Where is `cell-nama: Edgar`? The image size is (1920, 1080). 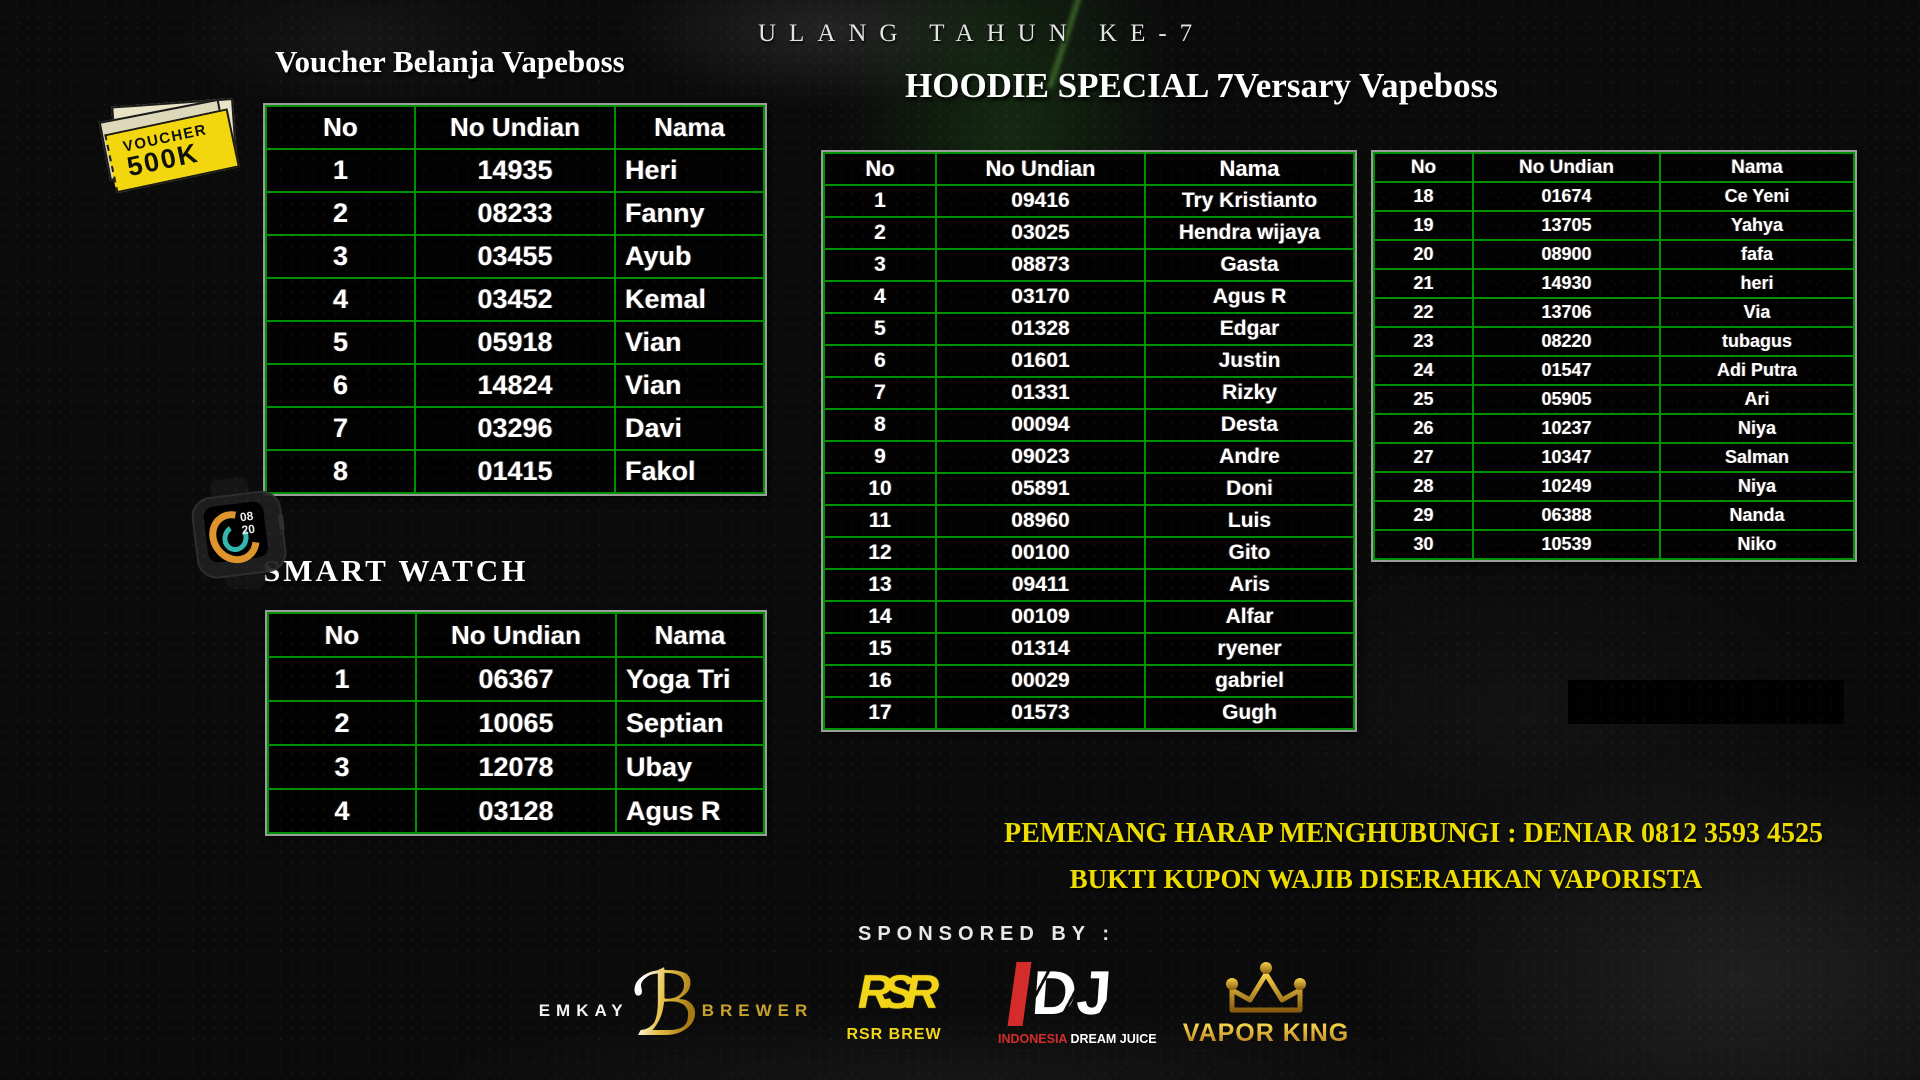
cell-nama: Edgar is located at coordinates (1249, 329).